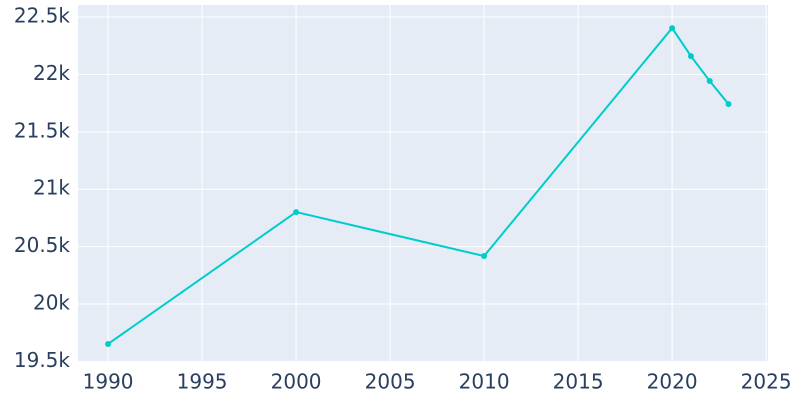 This screenshot has height=400, width=800. I want to click on x-tick-label: 2010, so click(484, 382).